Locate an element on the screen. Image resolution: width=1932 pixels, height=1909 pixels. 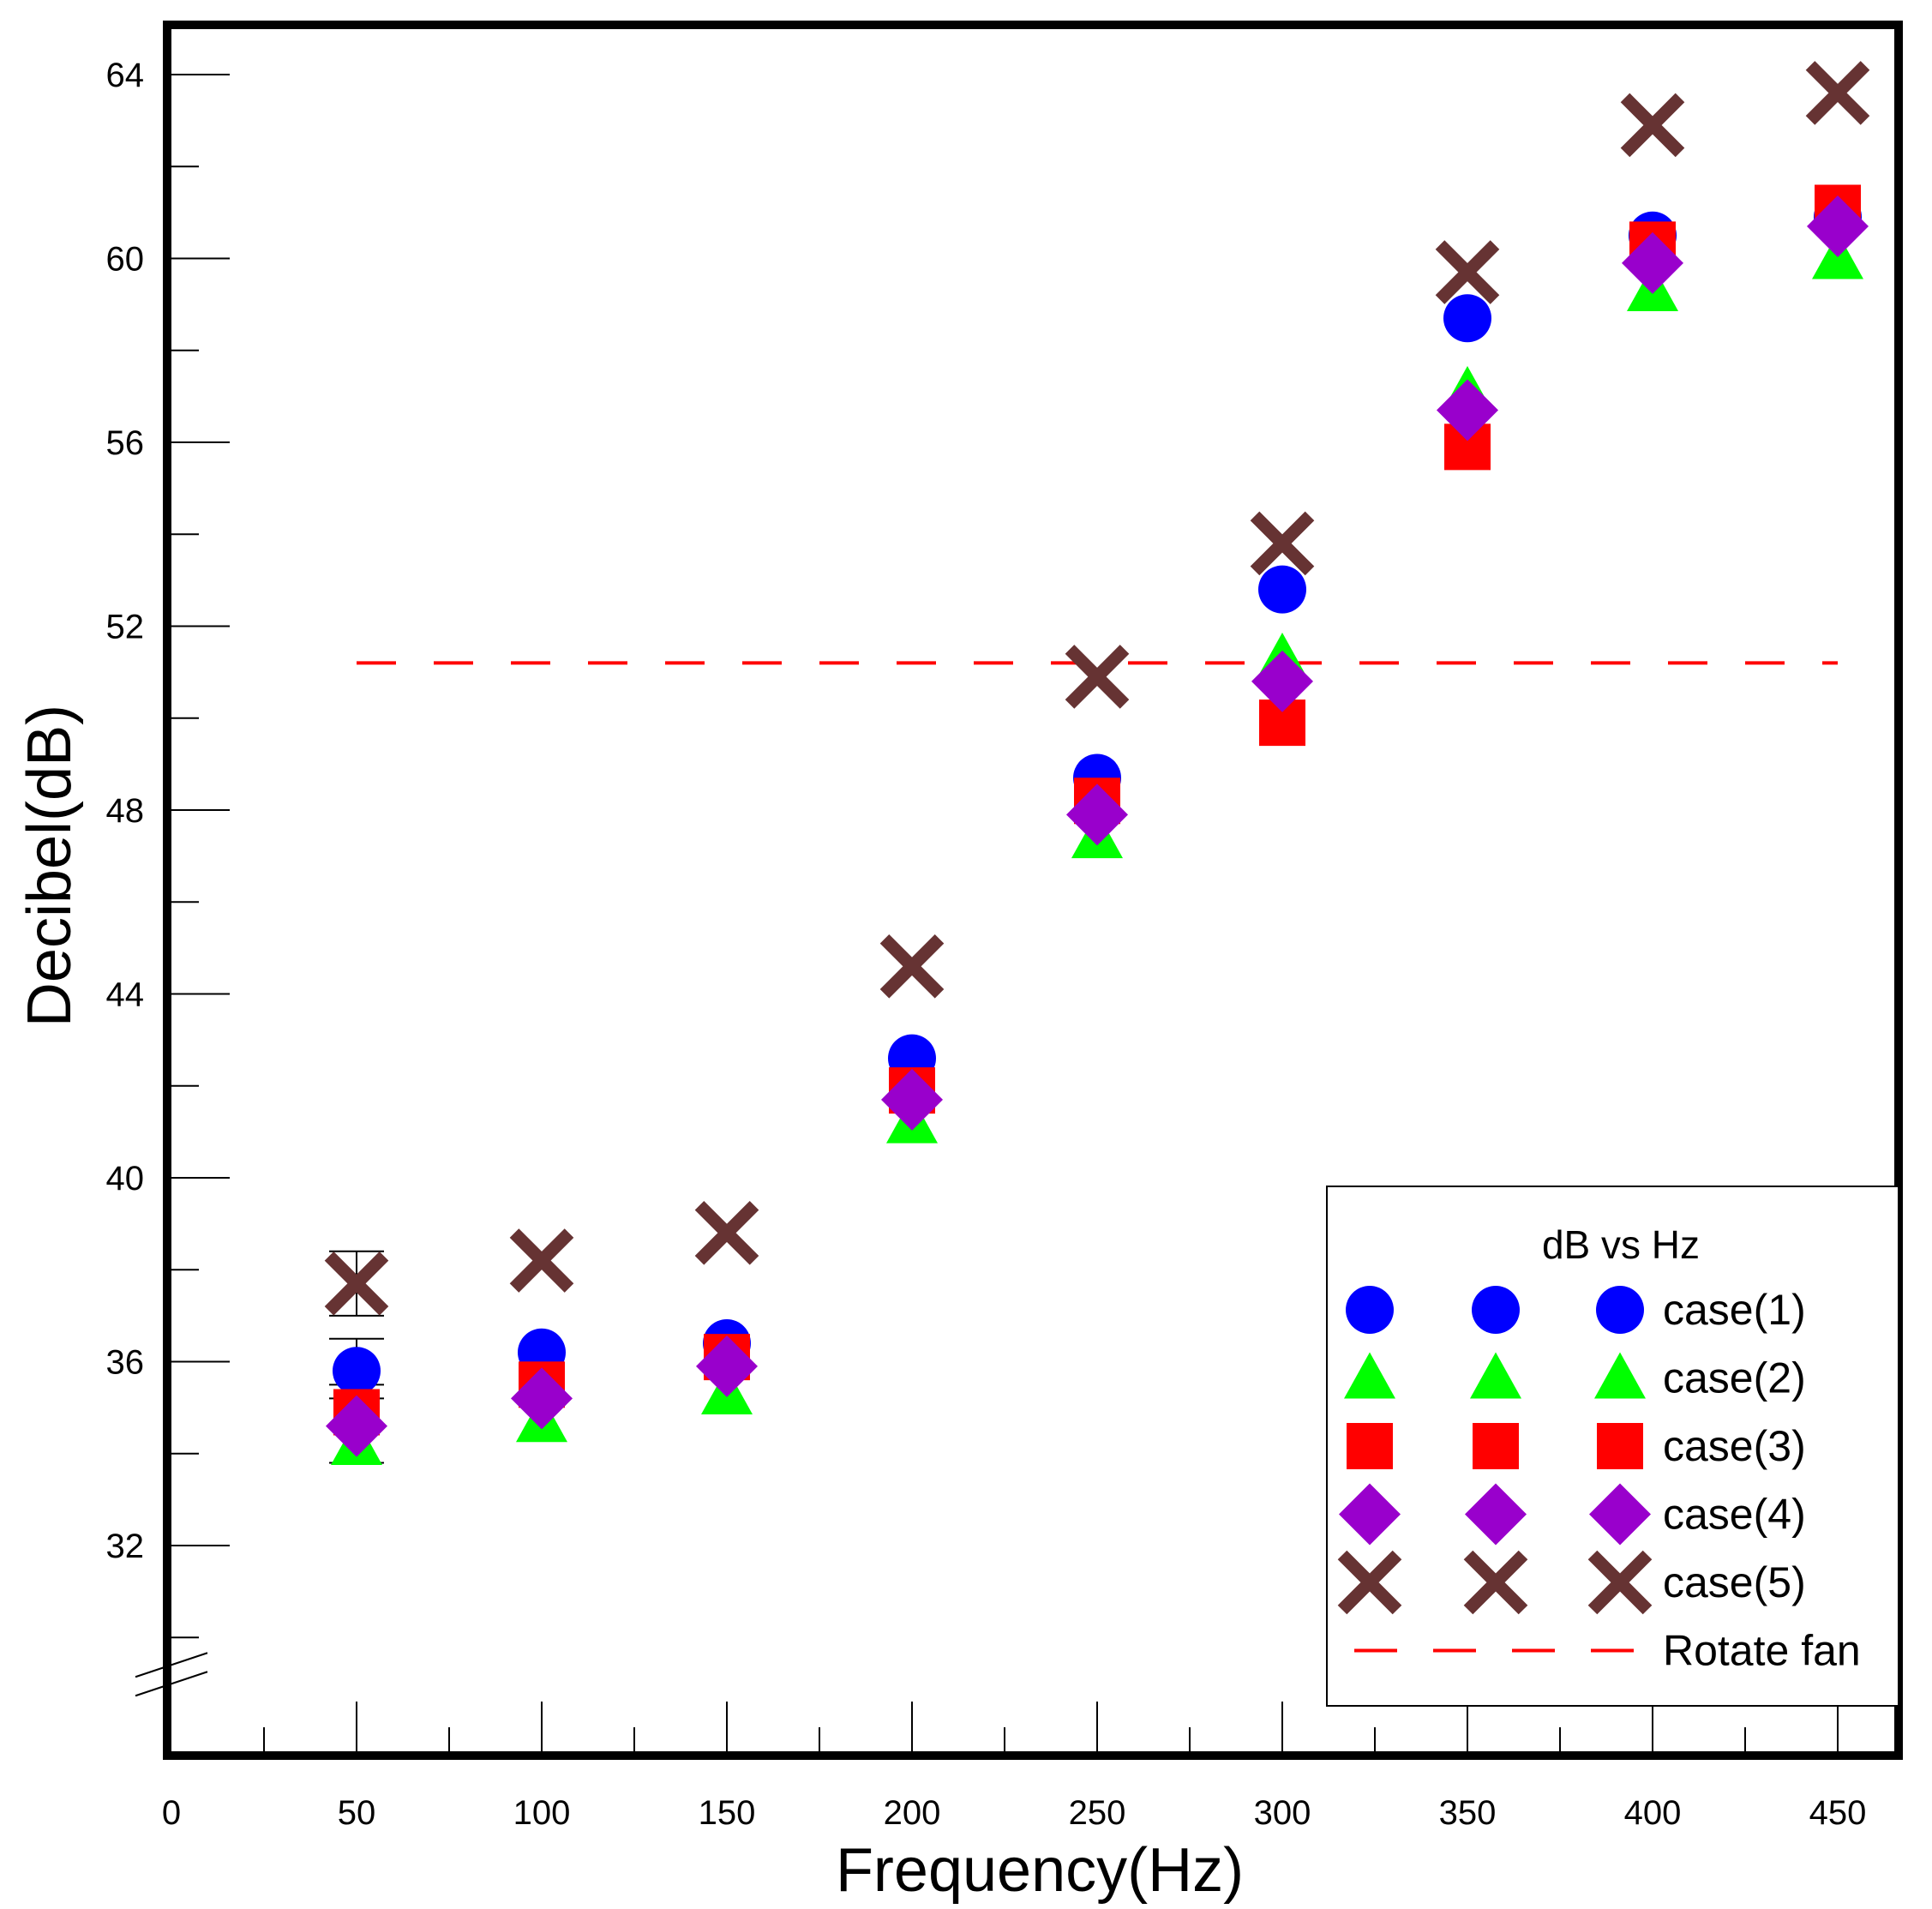
x-tick-label: 400 is located at coordinates (1653, 1813).